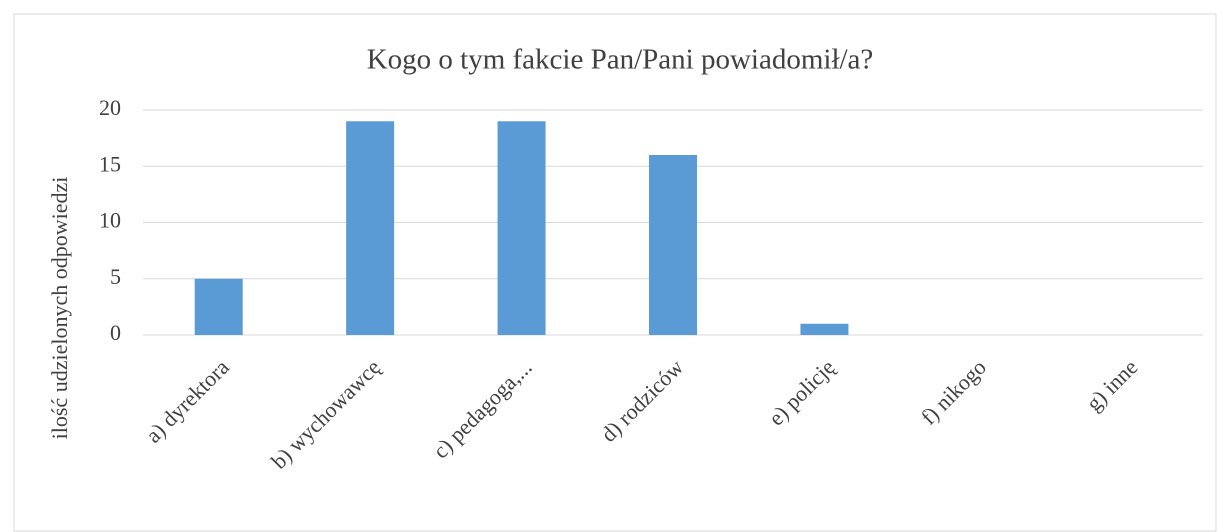 The width and height of the screenshot is (1217, 532). Describe the element at coordinates (110, 220) in the screenshot. I see `y-tick-label: 10` at that location.